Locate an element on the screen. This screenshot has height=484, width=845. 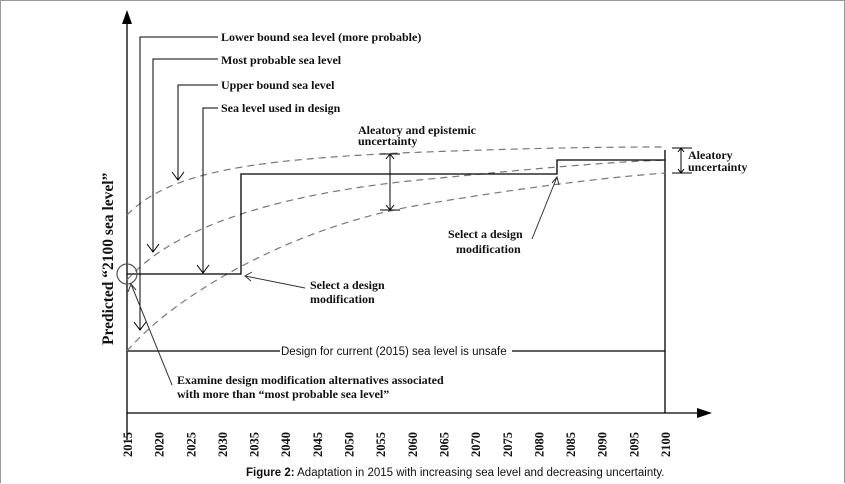
ae-label-line1: Aleatory and epistemic is located at coordinates (417, 130).